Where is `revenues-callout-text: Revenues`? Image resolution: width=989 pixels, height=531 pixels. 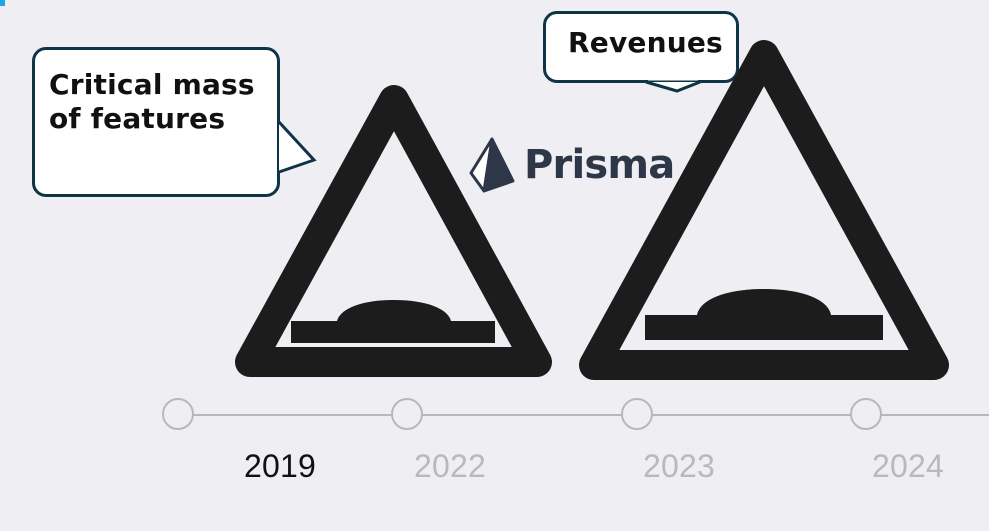 revenues-callout-text: Revenues is located at coordinates (645, 42).